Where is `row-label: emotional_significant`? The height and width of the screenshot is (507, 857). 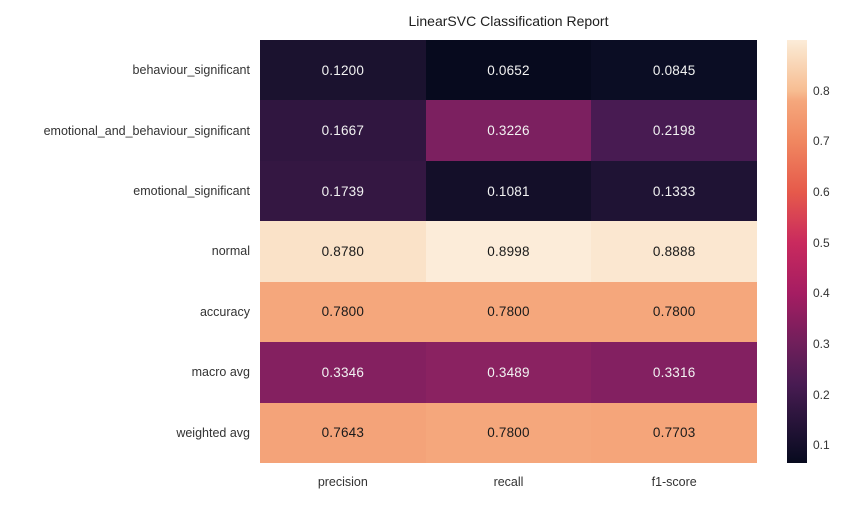 row-label: emotional_significant is located at coordinates (191, 191).